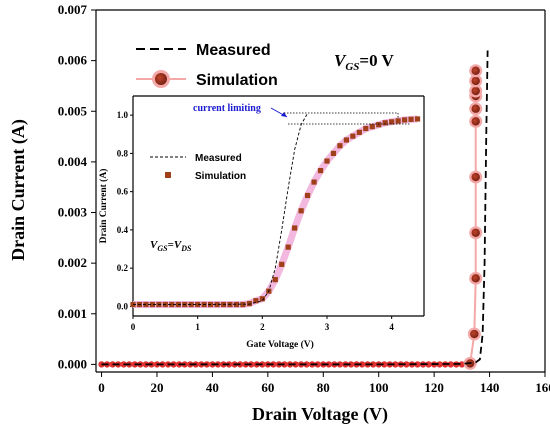 Image resolution: width=550 pixels, height=432 pixels. What do you see at coordinates (198, 167) in the screenshot?
I see `inset-legend: Measured Simulation` at bounding box center [198, 167].